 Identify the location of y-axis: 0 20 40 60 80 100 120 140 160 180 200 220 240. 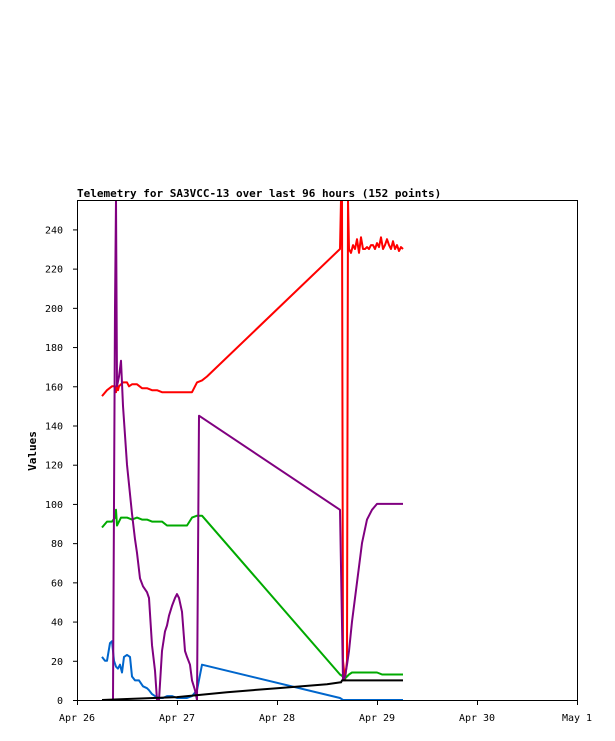
(61, 466).